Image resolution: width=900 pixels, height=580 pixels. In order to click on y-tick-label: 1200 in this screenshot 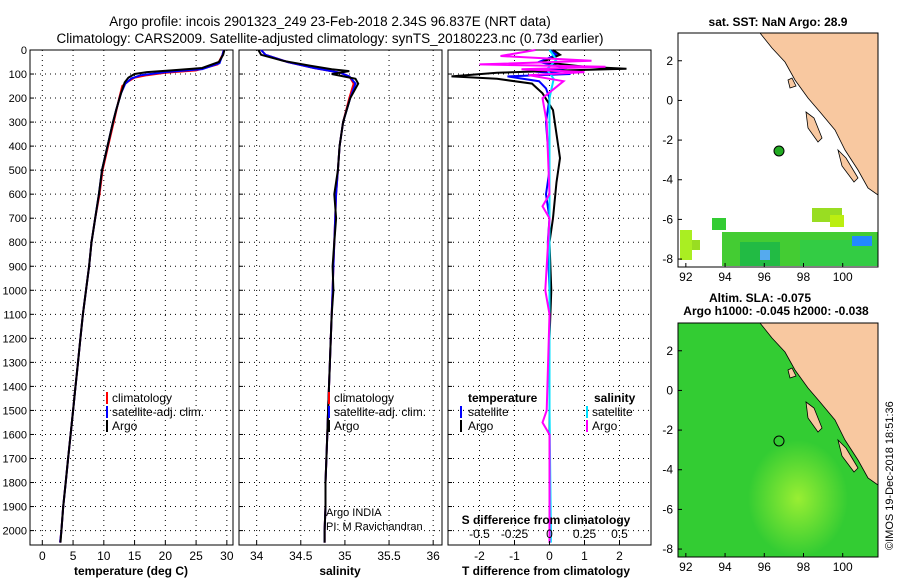, I will do `click(15, 339)`.